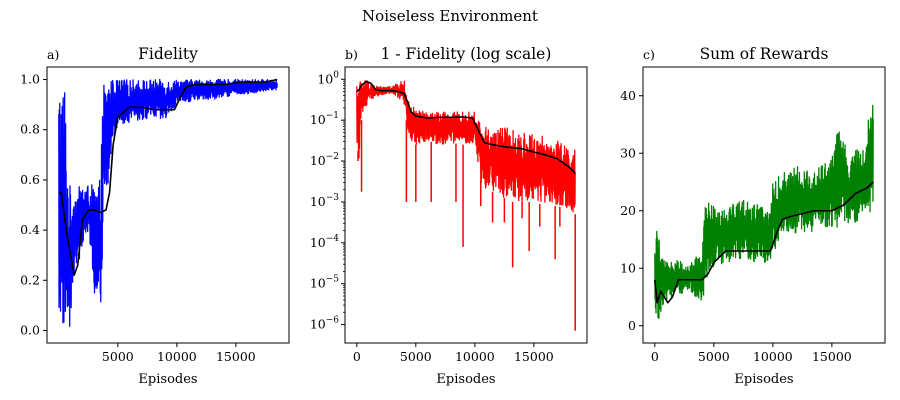  Describe the element at coordinates (764, 54) in the screenshot. I see `panel-title: Sum of Rewards` at that location.